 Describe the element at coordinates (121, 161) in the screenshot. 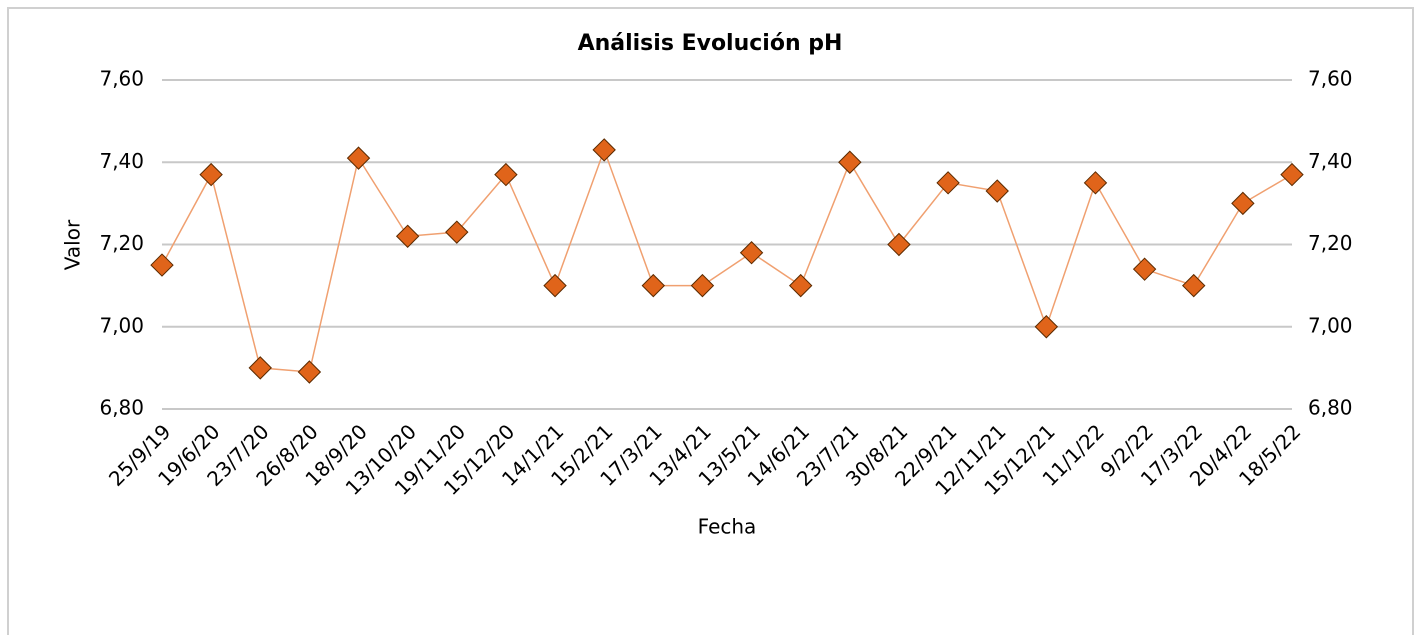

I see `y-tick-label: 7,40` at that location.